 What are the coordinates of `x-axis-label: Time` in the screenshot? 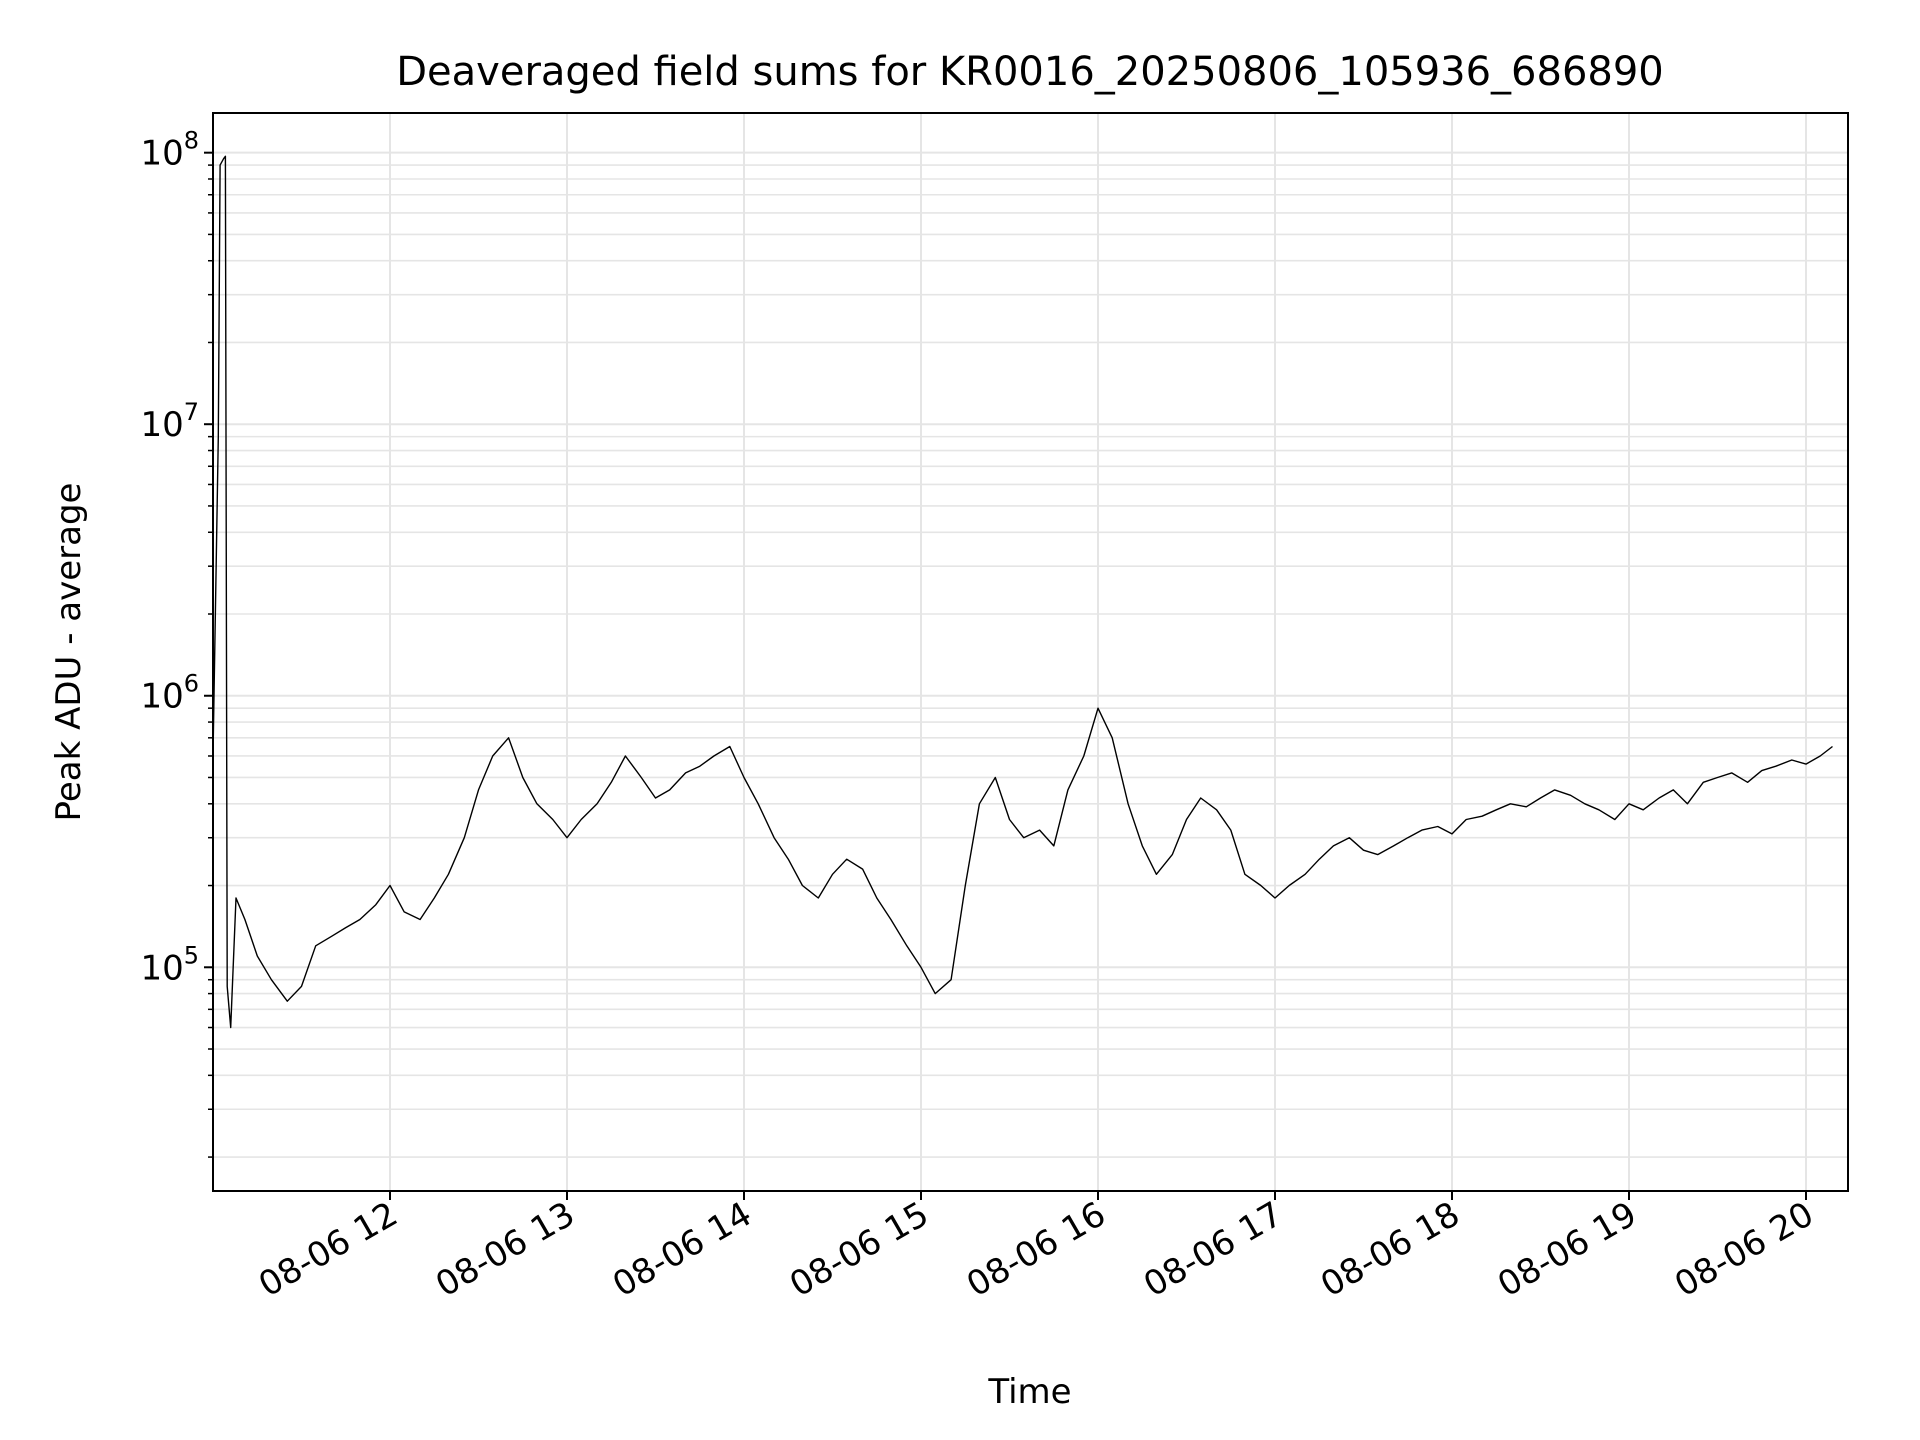 It's located at (1029, 1392).